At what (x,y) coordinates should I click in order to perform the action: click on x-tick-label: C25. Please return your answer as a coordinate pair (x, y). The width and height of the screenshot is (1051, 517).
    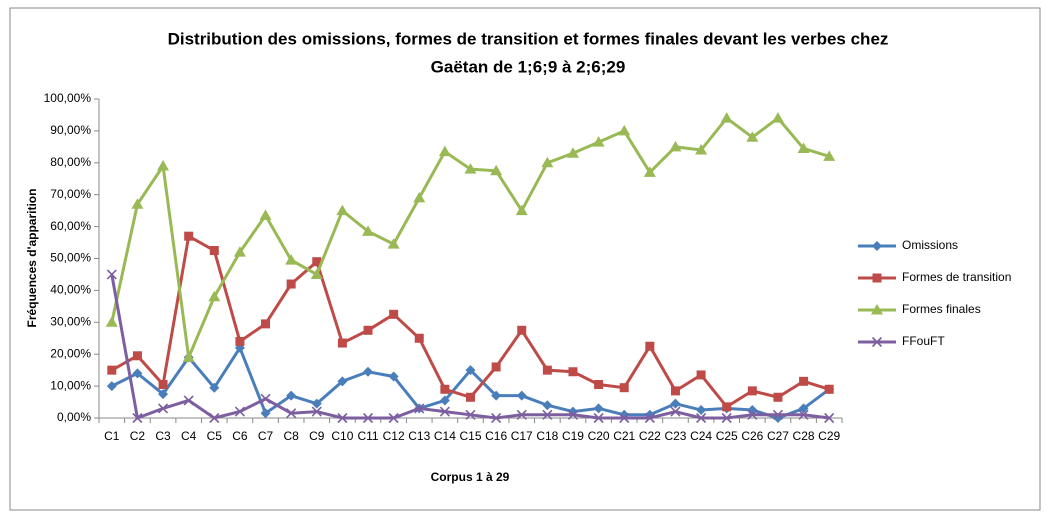
    Looking at the image, I should click on (727, 436).